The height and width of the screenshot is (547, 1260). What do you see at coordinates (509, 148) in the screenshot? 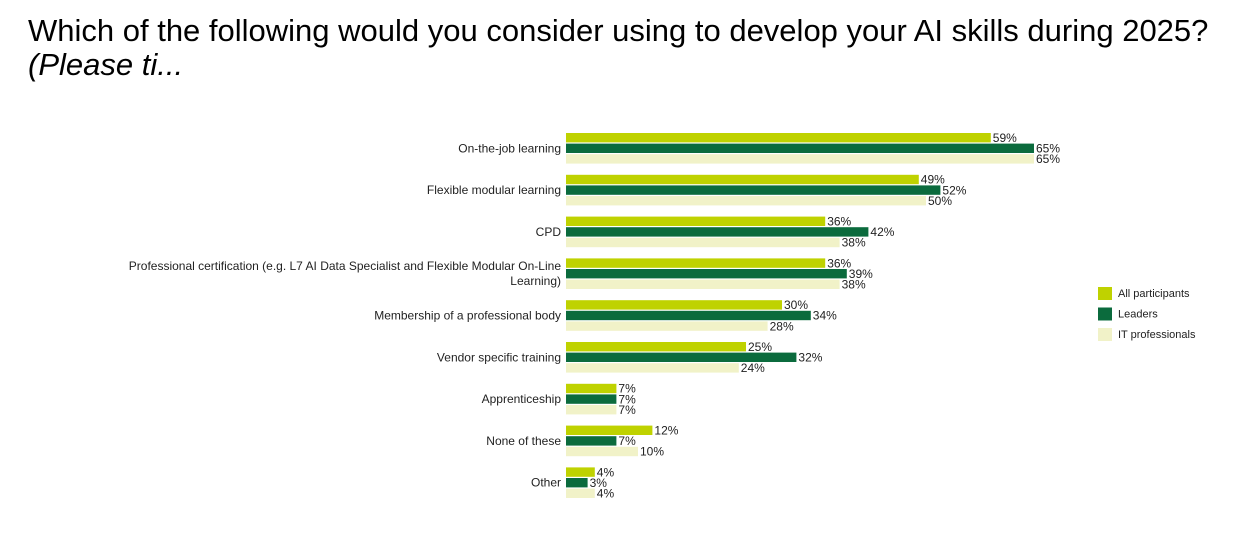
I see `category-label: On-the-job learning` at bounding box center [509, 148].